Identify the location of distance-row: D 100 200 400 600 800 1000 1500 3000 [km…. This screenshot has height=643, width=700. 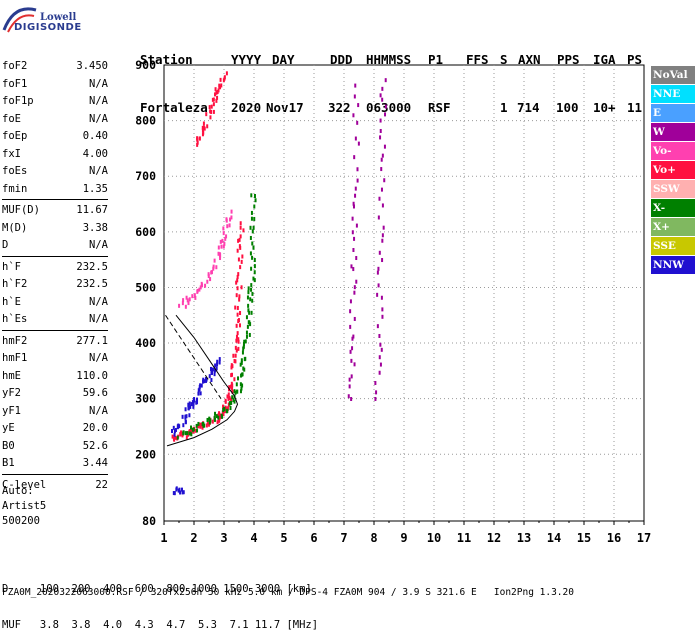
(157, 589).